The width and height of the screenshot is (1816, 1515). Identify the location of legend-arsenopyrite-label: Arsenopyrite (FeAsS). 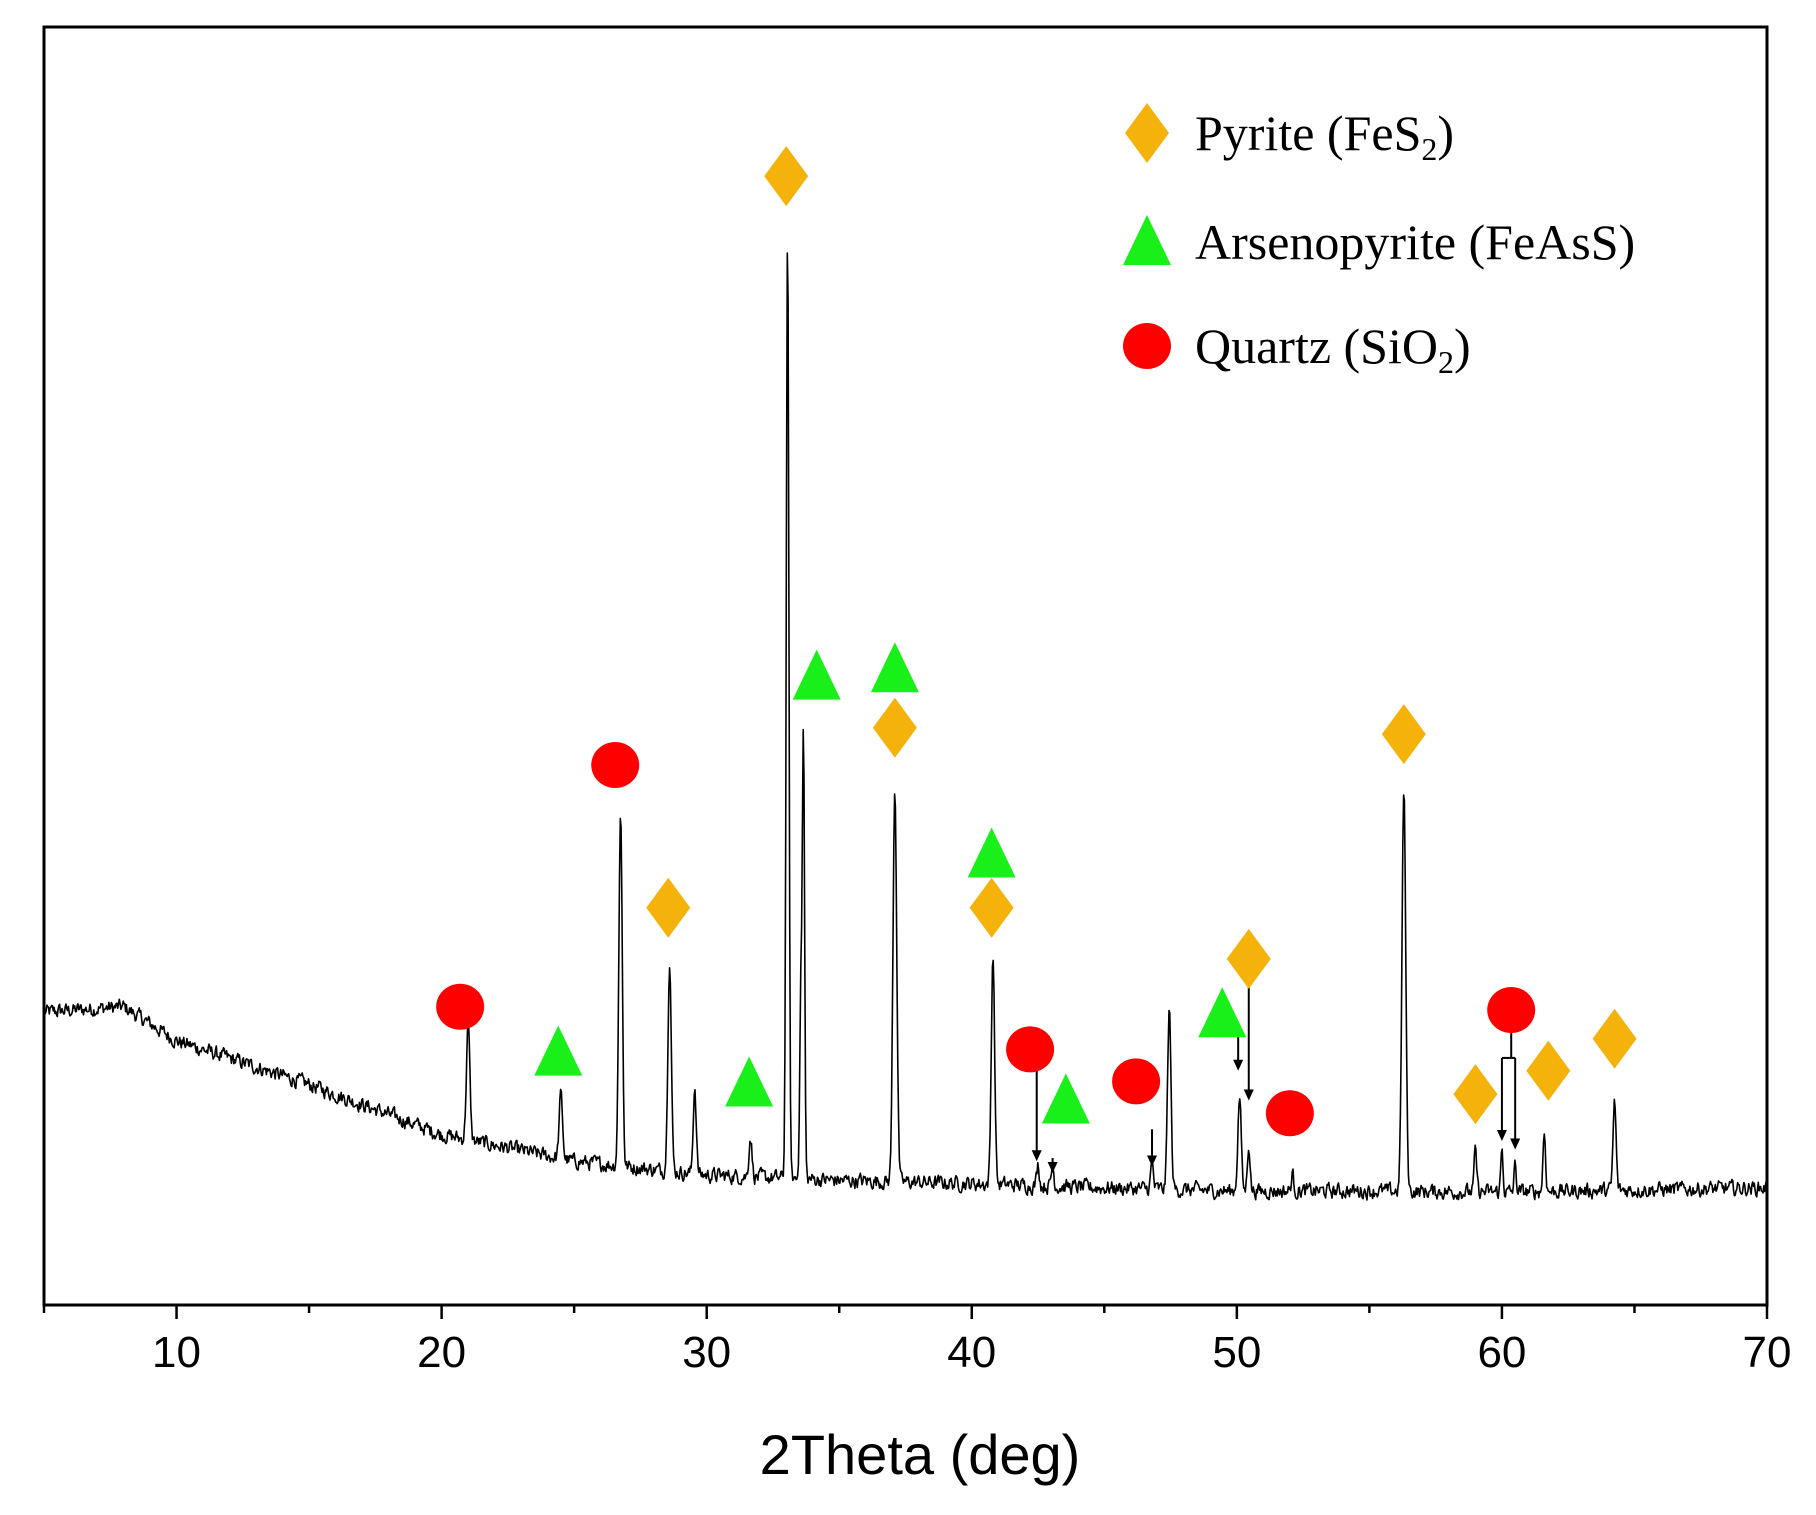
(1415, 242).